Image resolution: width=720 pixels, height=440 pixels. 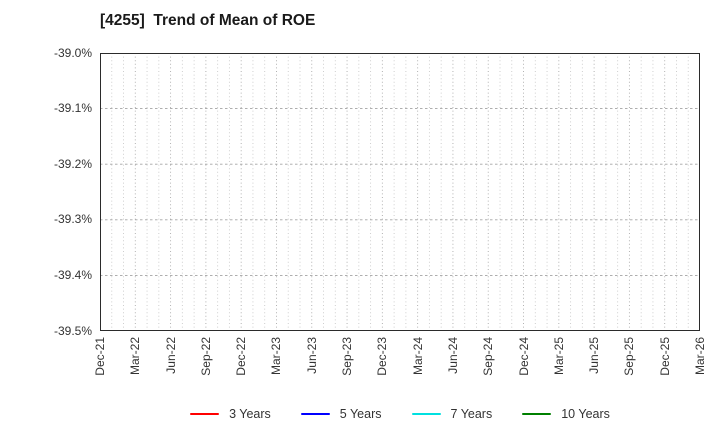 What do you see at coordinates (417, 356) in the screenshot?
I see `x-tick-label: Mar-24` at bounding box center [417, 356].